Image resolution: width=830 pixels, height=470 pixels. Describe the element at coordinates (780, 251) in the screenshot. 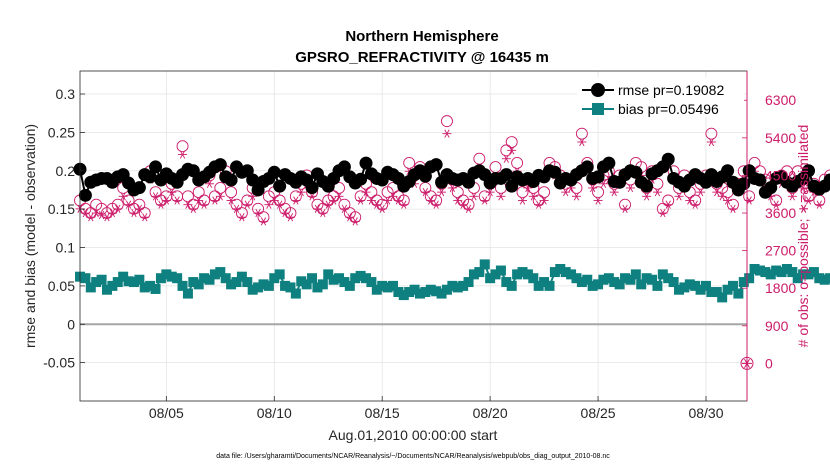

I see `y2-tick-label: 2700` at that location.